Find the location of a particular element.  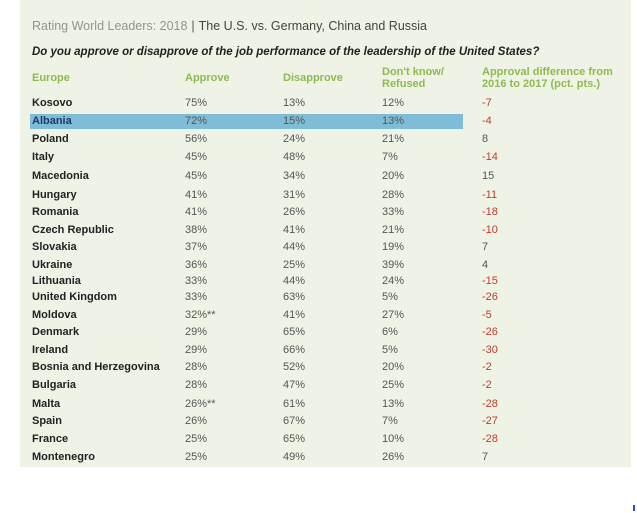

table-row: Romania 41% 26% 33% -18 is located at coordinates (264, 212).